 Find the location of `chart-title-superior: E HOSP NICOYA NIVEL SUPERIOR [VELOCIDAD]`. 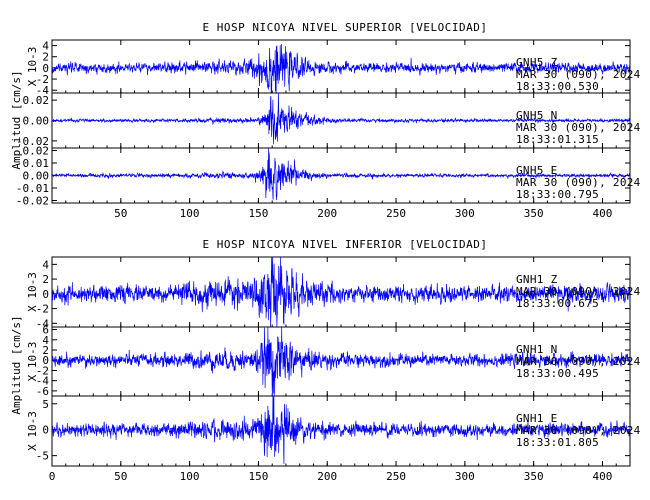

chart-title-superior: E HOSP NICOYA NIVEL SUPERIOR [VELOCIDAD] is located at coordinates (345, 27).